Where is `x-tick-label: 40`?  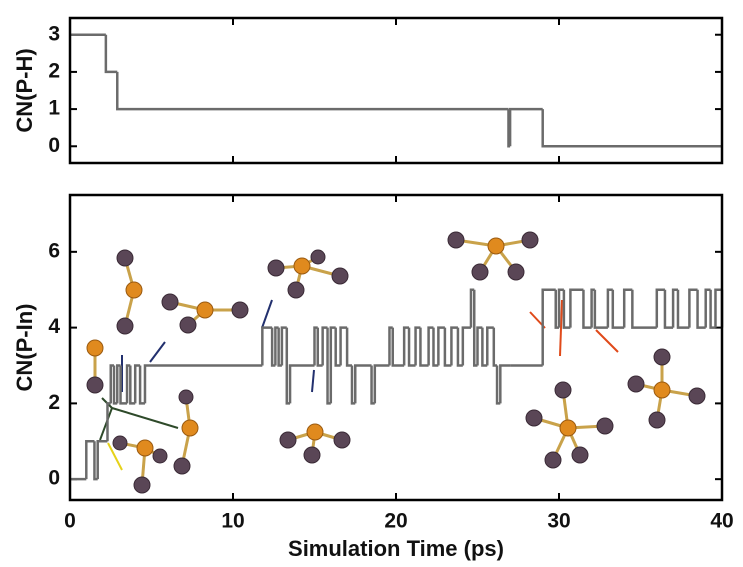
x-tick-label: 40 is located at coordinates (721, 521).